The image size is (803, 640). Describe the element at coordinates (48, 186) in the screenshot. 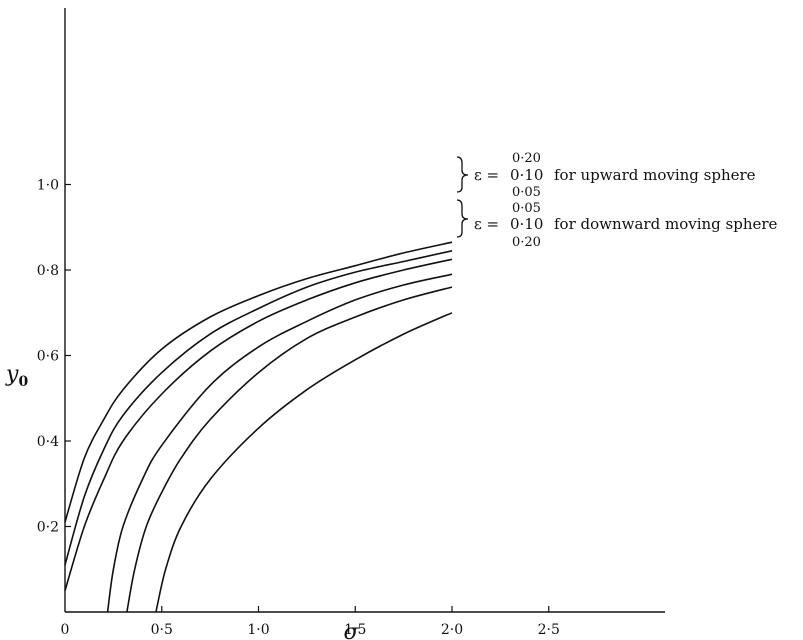

I see `y-tick-label-4: 1·0` at that location.